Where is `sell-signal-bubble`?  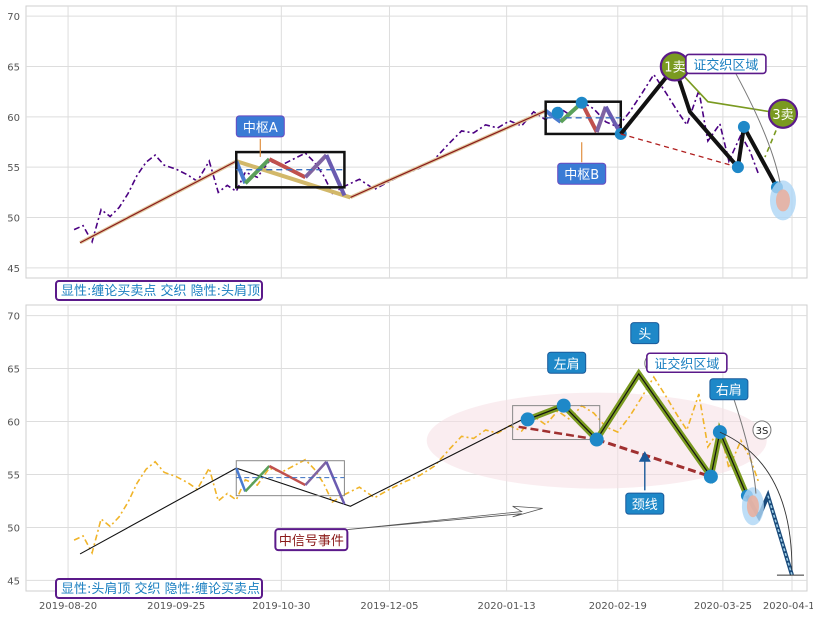
sell-signal-bubble is located at coordinates (783, 113).